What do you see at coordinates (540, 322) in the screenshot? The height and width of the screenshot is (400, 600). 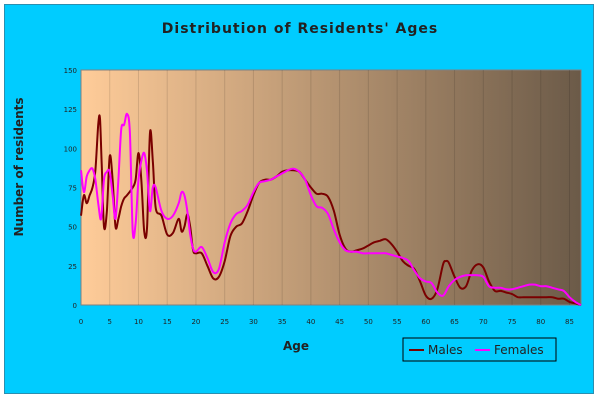 I see `x-tick-label: 80` at bounding box center [540, 322].